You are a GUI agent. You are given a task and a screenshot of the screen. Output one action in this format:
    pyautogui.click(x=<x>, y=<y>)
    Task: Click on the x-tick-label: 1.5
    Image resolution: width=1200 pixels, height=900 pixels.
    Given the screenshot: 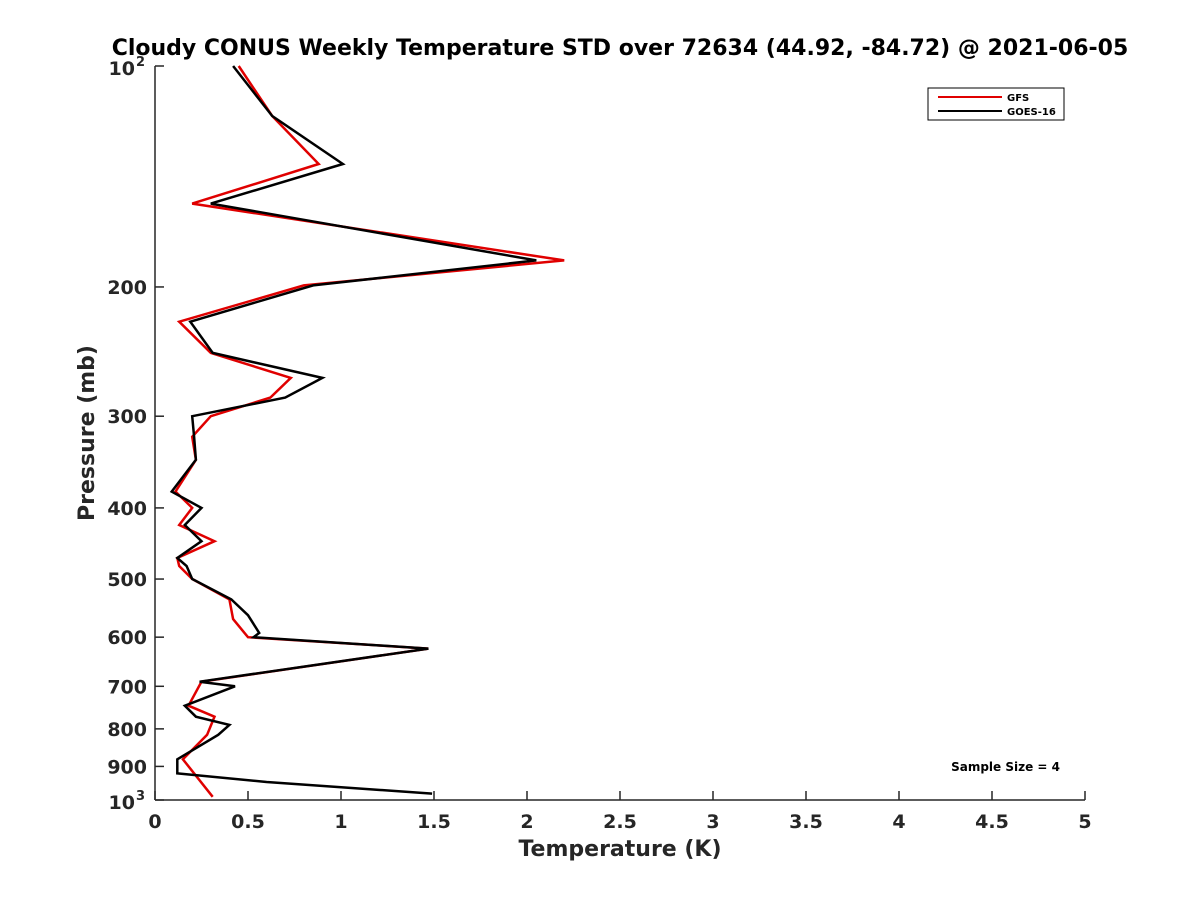 What is the action you would take?
    pyautogui.click(x=434, y=822)
    